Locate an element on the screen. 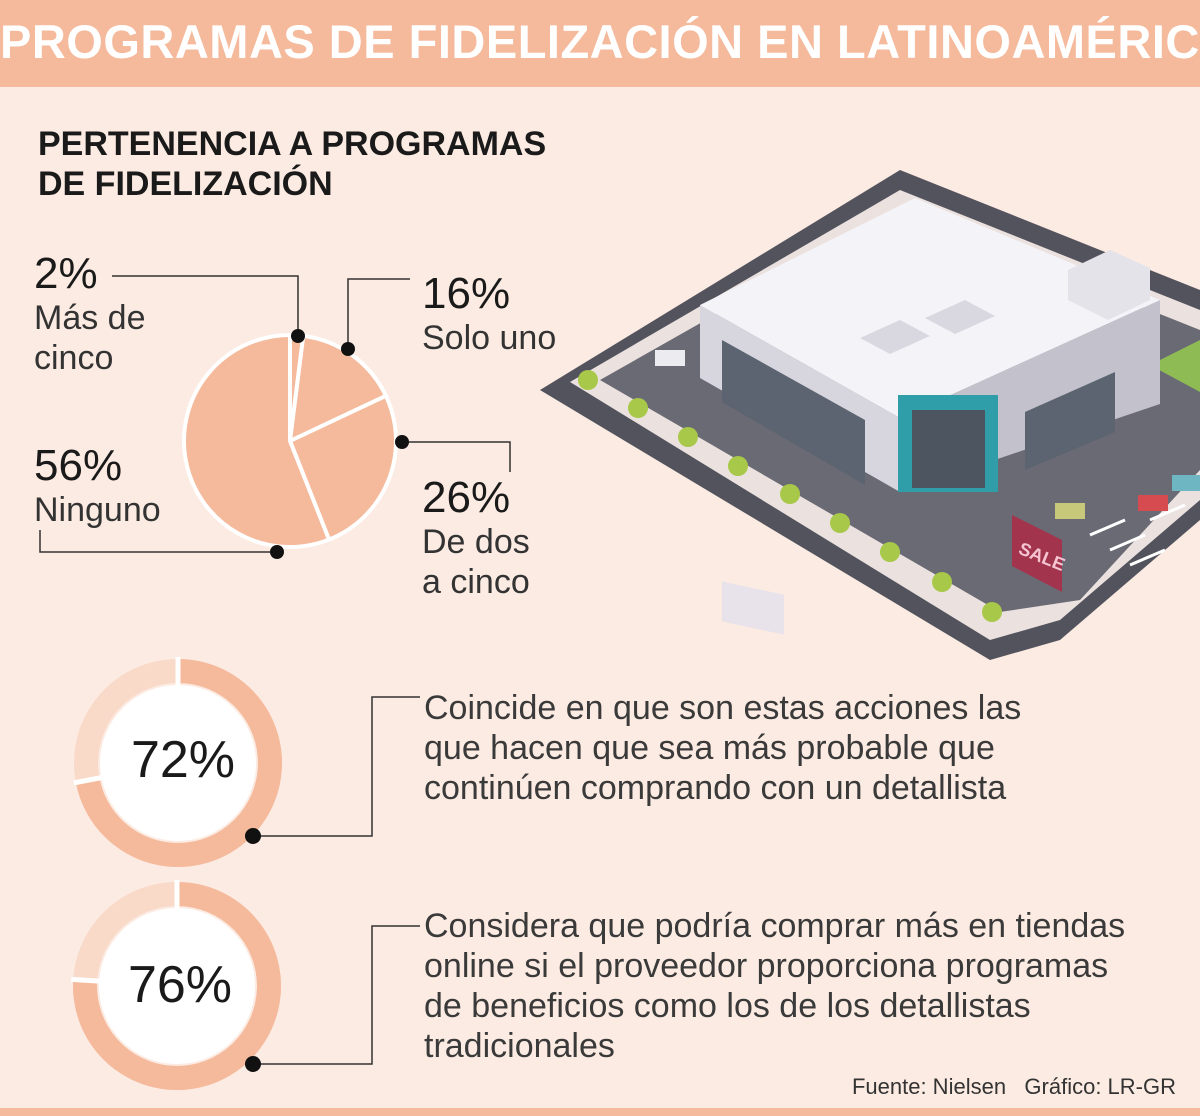  truck is located at coordinates (753, 608).